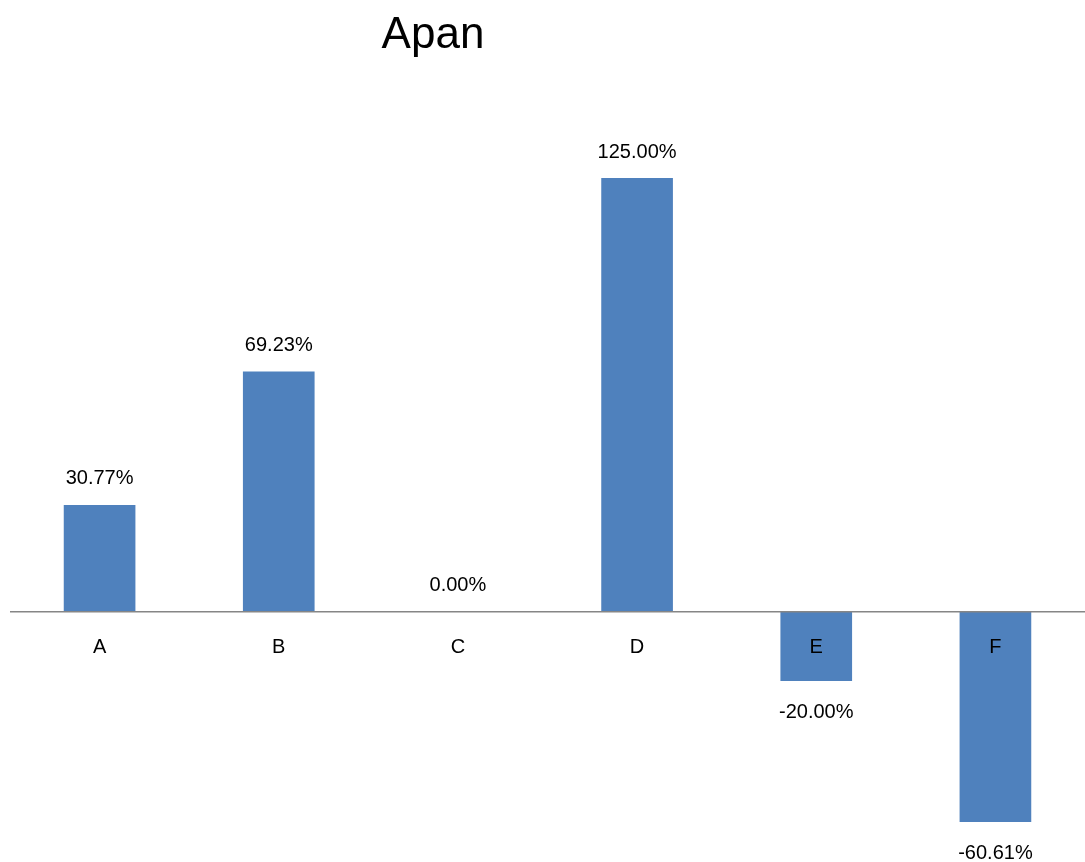  What do you see at coordinates (99, 477) in the screenshot?
I see `data-label: 30.77%` at bounding box center [99, 477].